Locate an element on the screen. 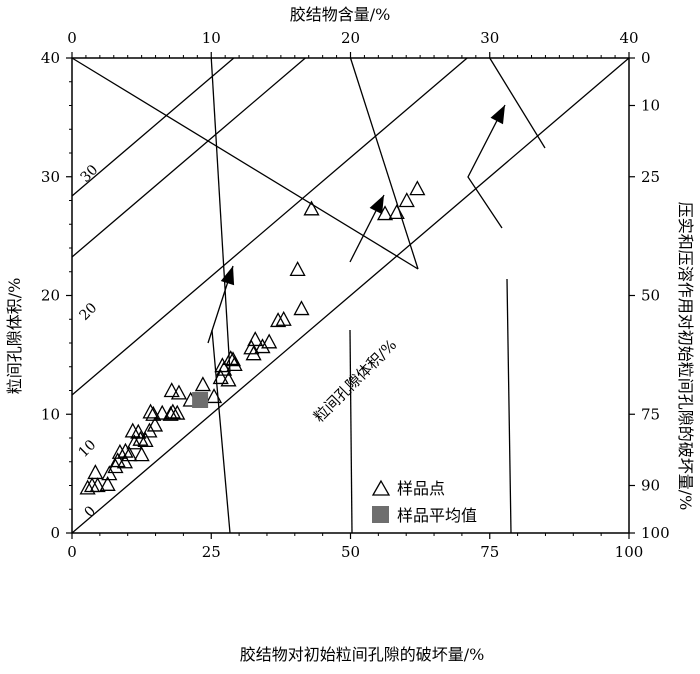 The image size is (700, 674). right-tick-label-75: 75 is located at coordinates (650, 414).